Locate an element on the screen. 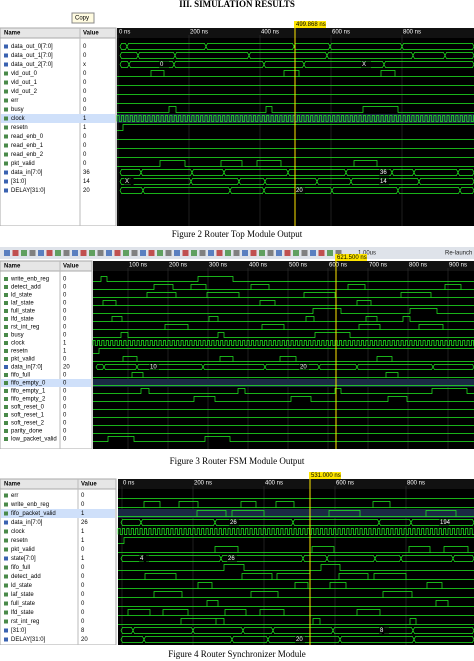 The width and height of the screenshot is (474, 661). signal-name: ld_state is located at coordinates (22, 586).